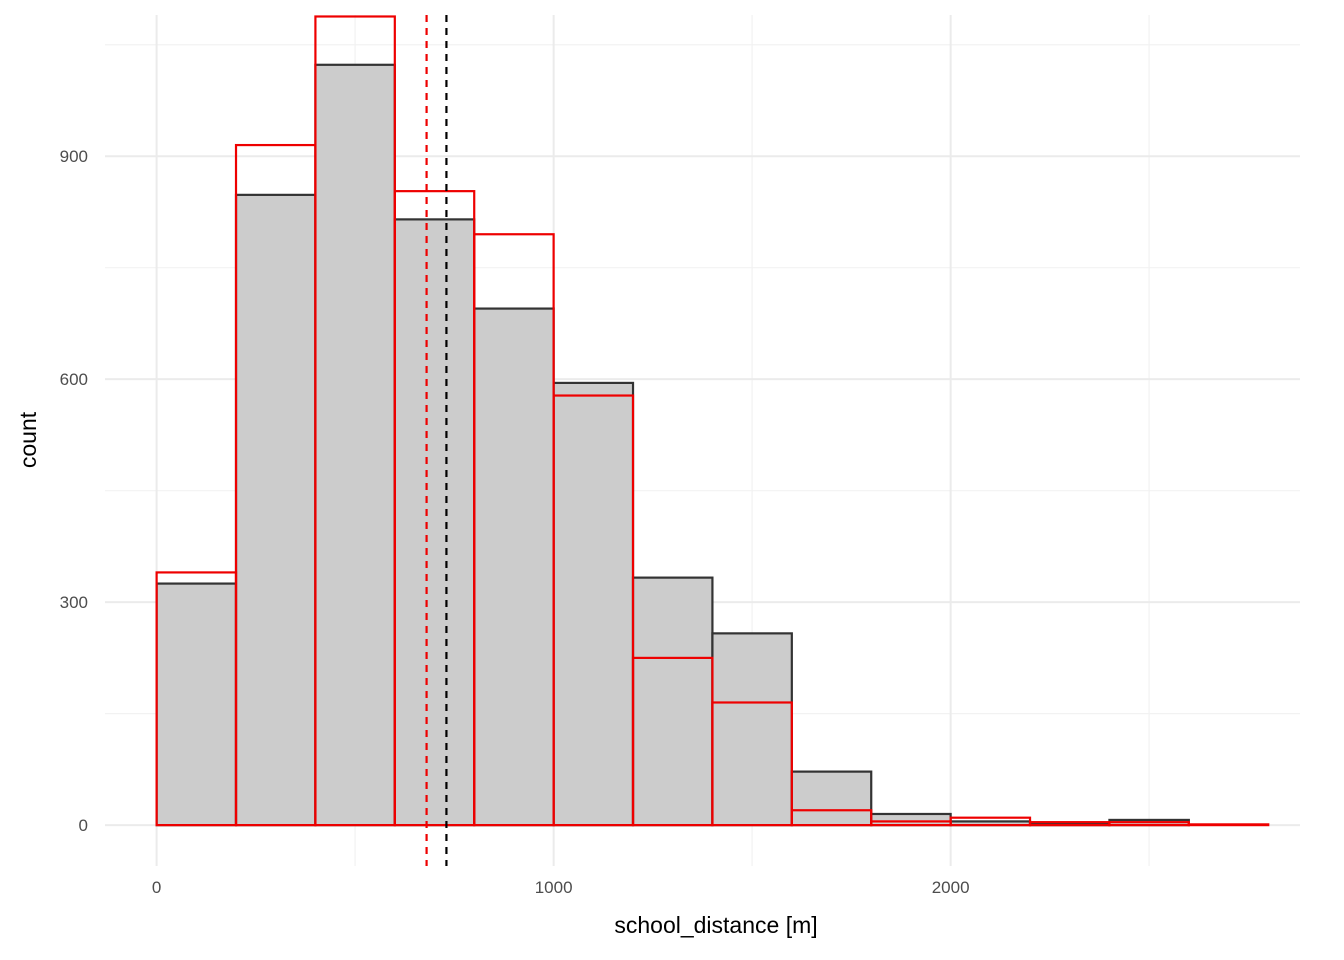 The height and width of the screenshot is (960, 1344). What do you see at coordinates (951, 887) in the screenshot?
I see `x-tick-label: 2000` at bounding box center [951, 887].